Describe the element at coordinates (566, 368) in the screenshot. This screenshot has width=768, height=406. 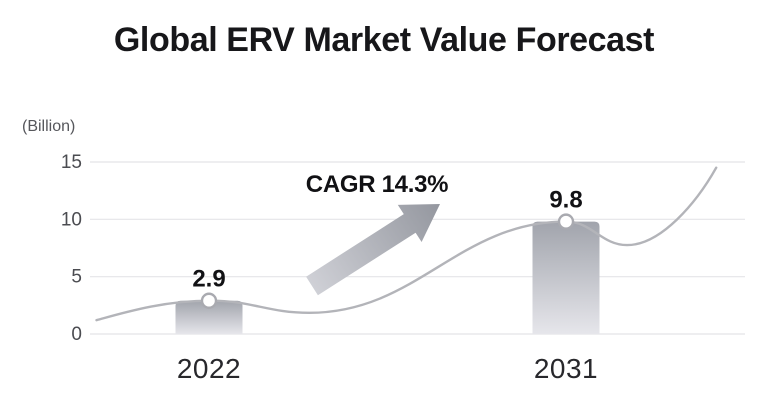
I see `x-axis-label: 2031` at that location.